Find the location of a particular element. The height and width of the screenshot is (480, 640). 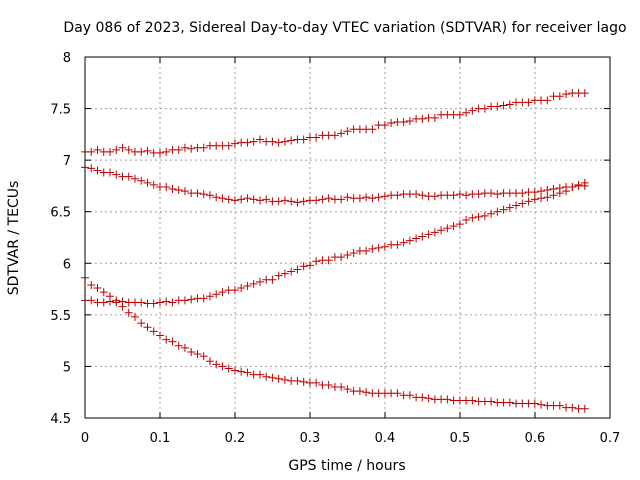

x-tick-label: 0.6 is located at coordinates (535, 438).